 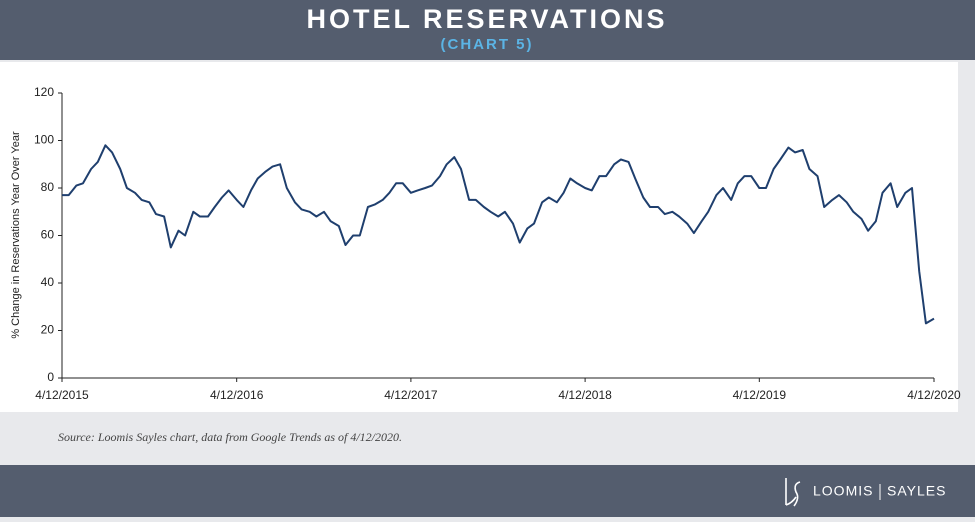 What do you see at coordinates (585, 395) in the screenshot?
I see `x-tick-label: 4/12/2018` at bounding box center [585, 395].